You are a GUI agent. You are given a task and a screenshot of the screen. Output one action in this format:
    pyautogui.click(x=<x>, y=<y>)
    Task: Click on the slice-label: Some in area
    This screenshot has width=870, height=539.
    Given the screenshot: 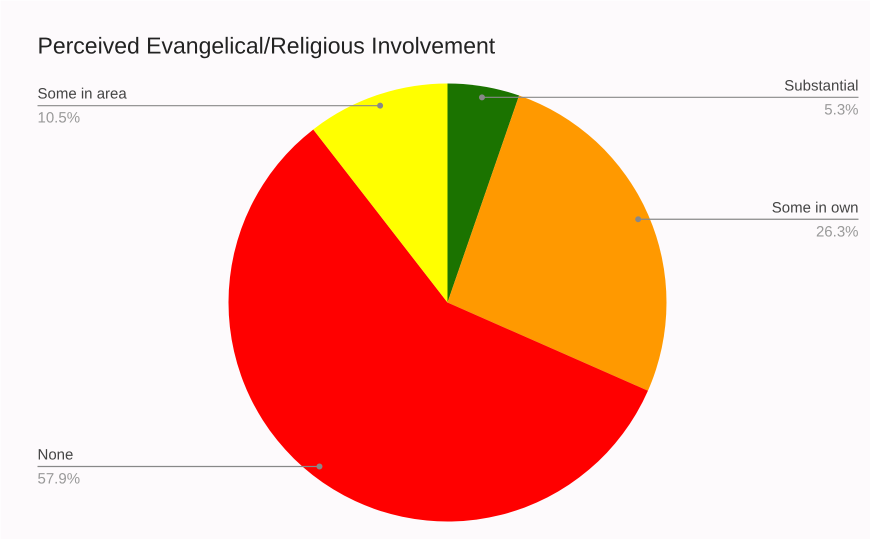 What is the action you would take?
    pyautogui.click(x=83, y=94)
    